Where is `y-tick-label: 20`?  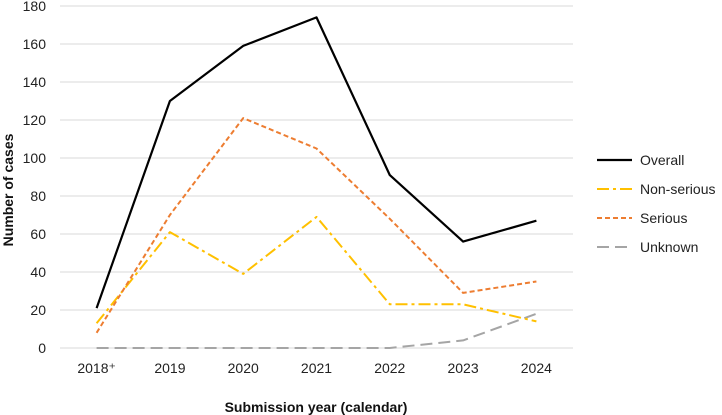
y-tick-label: 20 is located at coordinates (38, 310).